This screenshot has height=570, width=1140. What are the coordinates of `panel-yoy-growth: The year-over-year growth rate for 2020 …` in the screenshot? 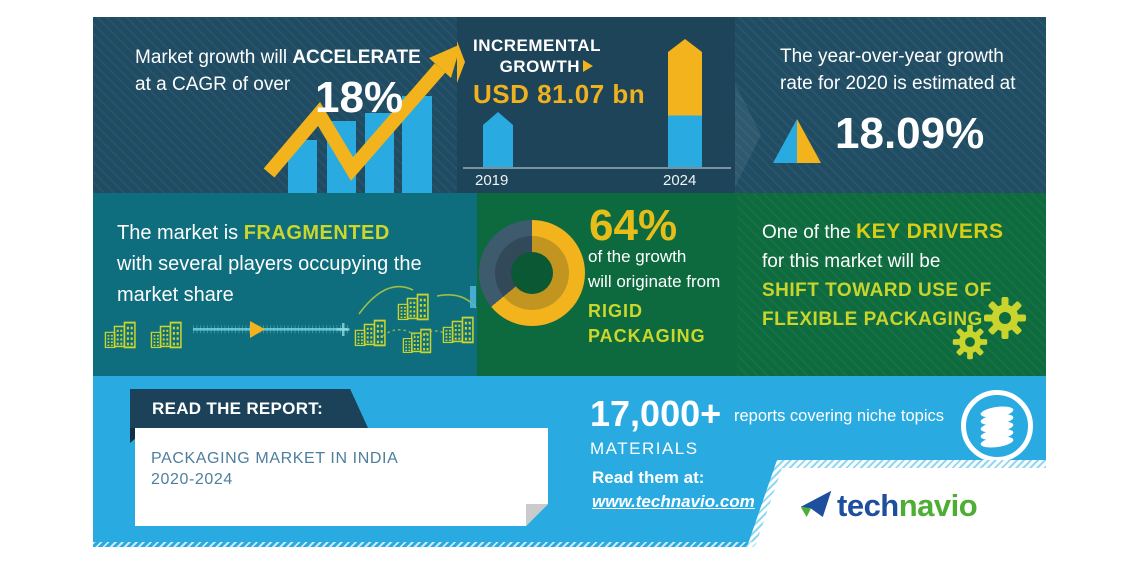 It's located at (890, 105).